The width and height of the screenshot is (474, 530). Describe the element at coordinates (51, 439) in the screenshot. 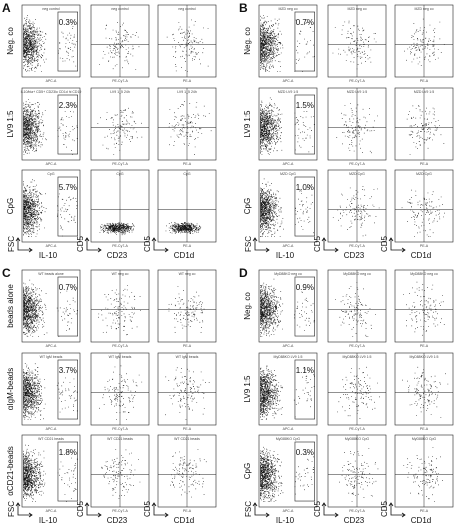

I see `plot-title: WT CD21 beads` at that location.